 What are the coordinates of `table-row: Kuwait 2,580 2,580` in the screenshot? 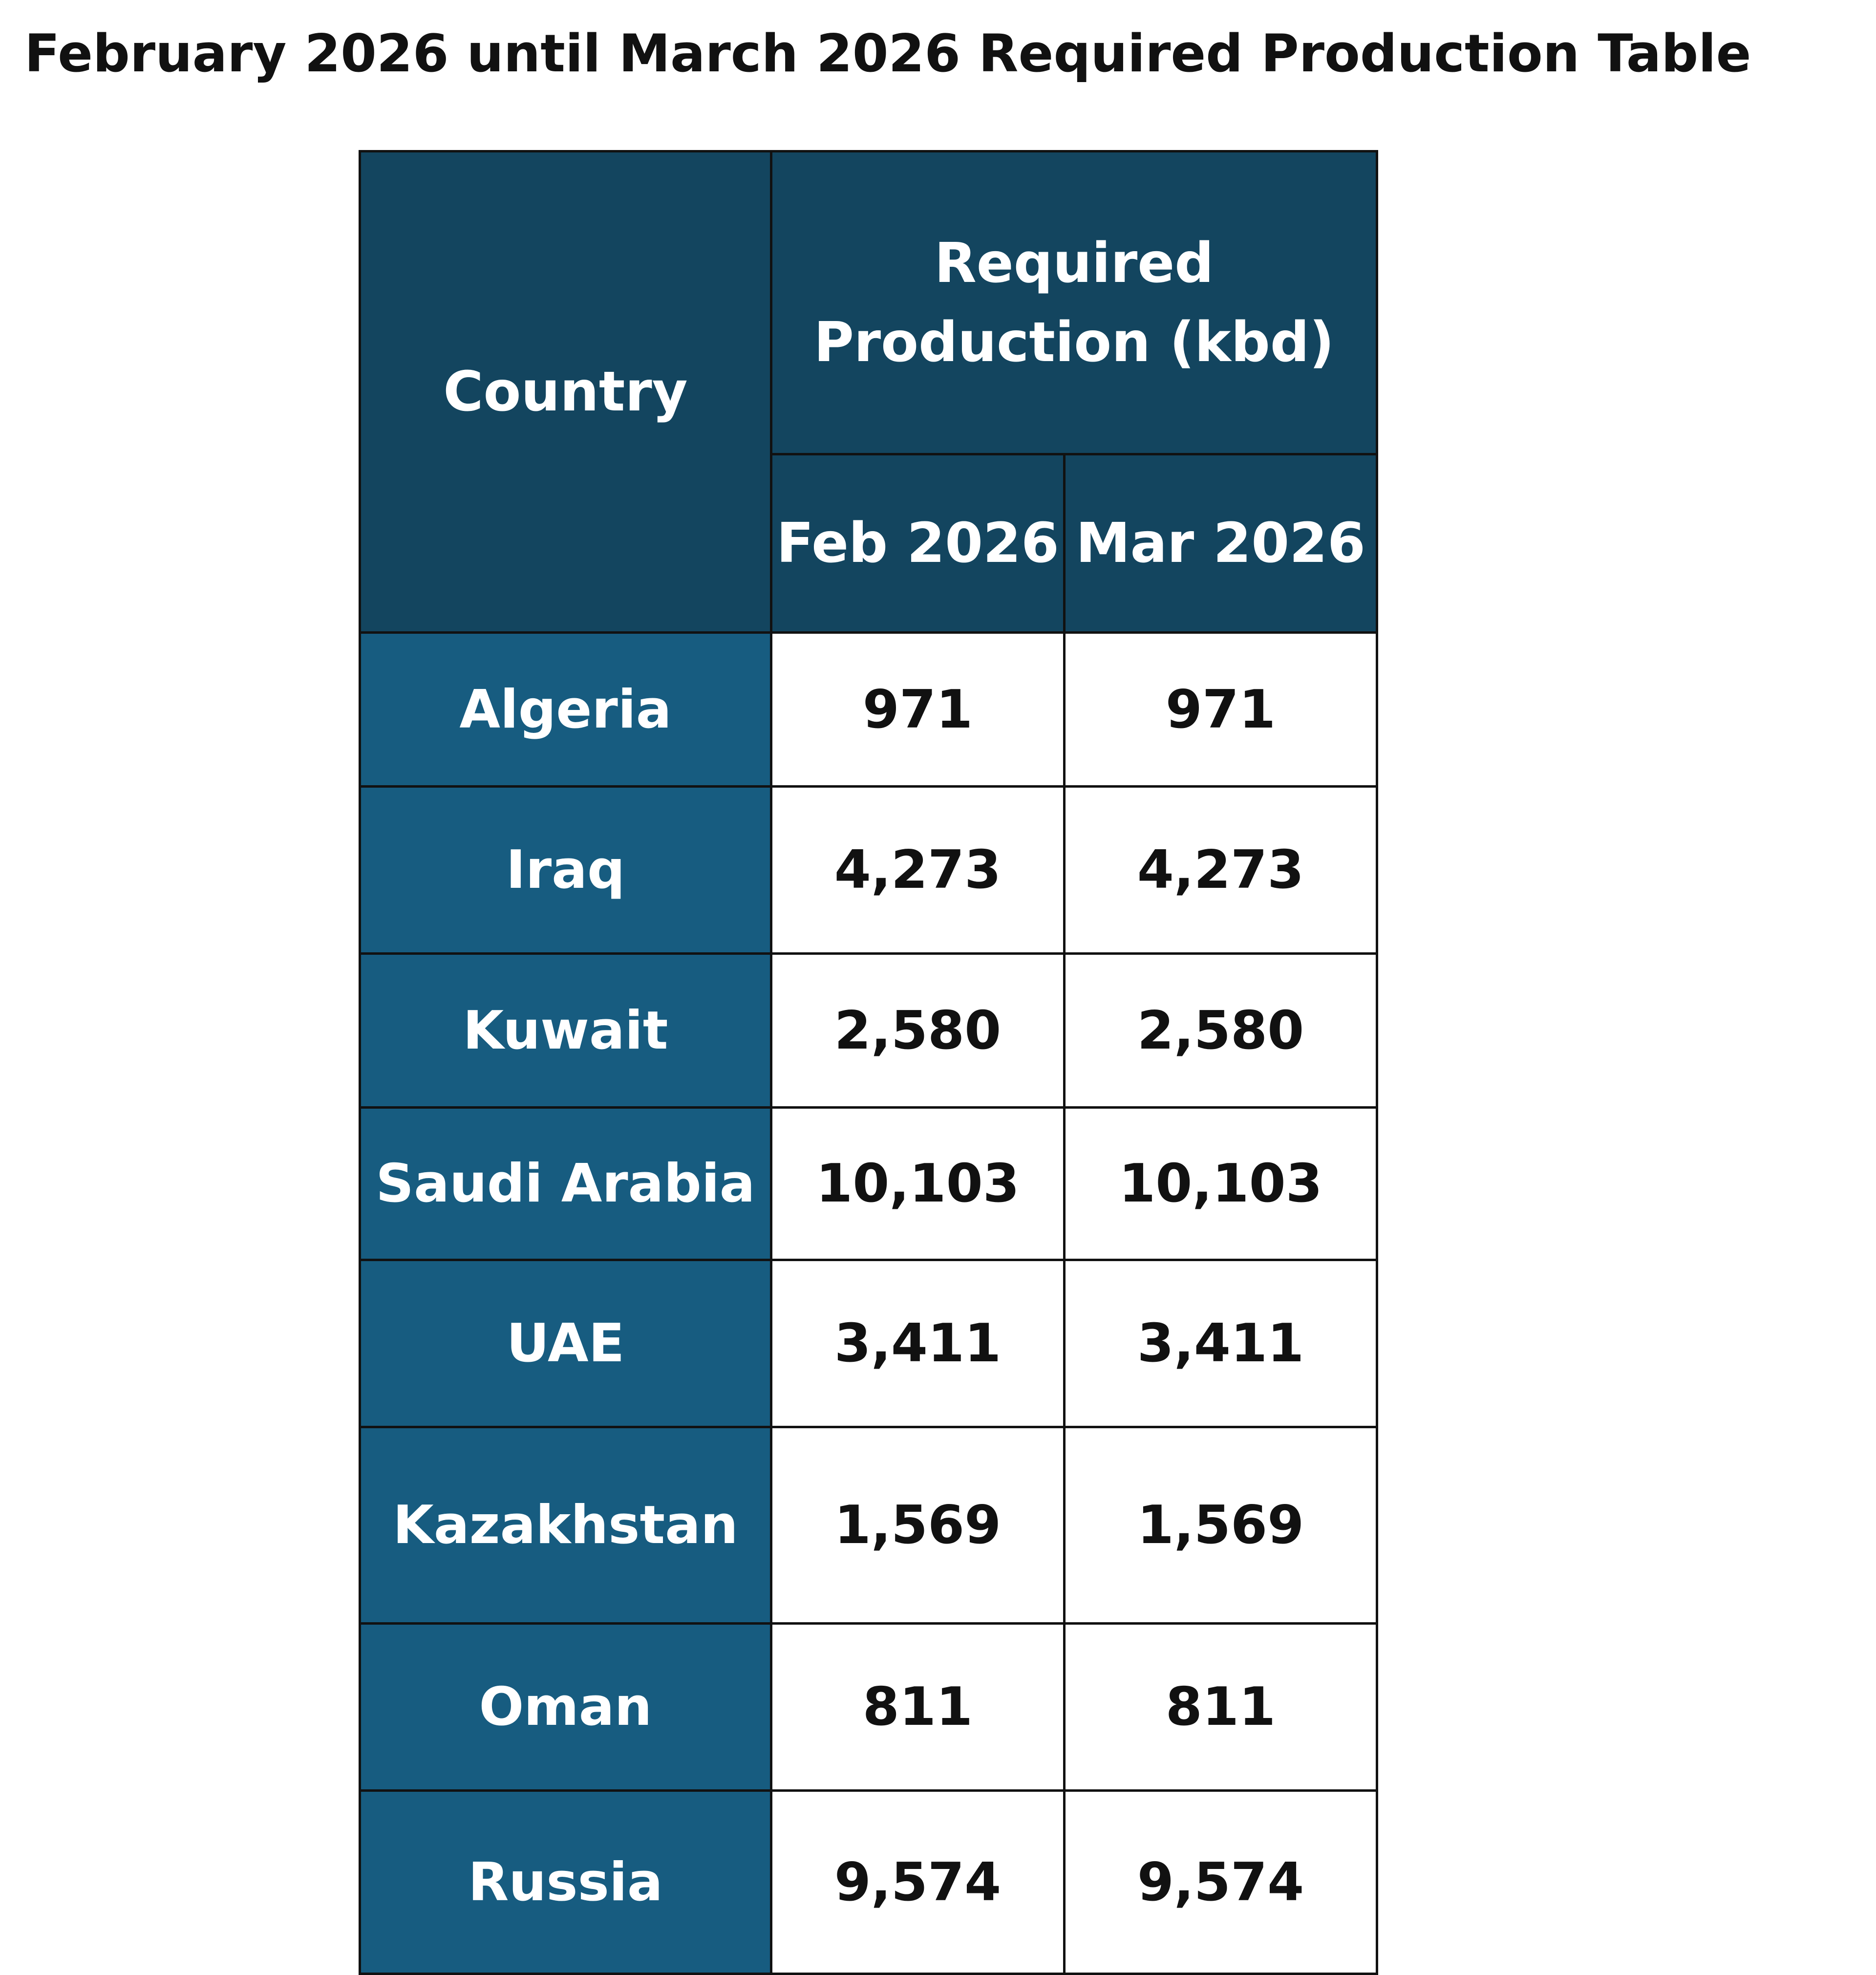 It's located at (868, 1030).